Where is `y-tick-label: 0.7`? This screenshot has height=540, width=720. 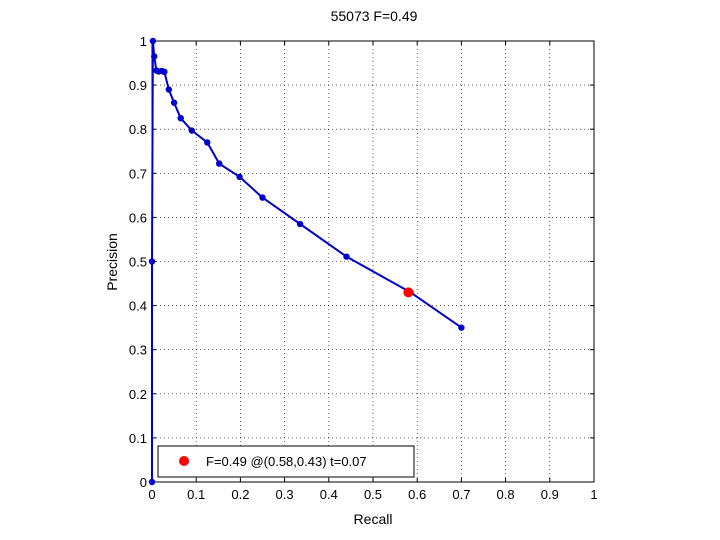
y-tick-label: 0.7 is located at coordinates (138, 173).